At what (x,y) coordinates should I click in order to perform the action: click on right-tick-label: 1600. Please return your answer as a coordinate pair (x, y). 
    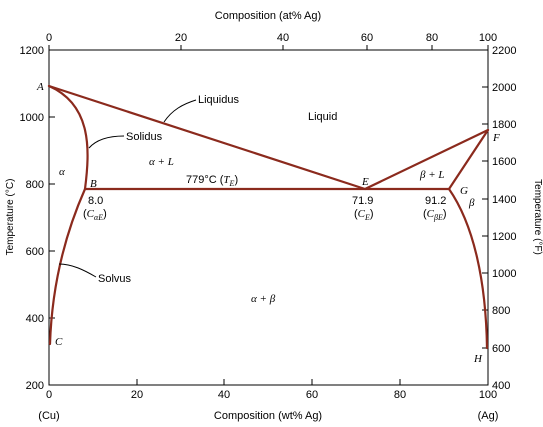
    Looking at the image, I should click on (504, 162).